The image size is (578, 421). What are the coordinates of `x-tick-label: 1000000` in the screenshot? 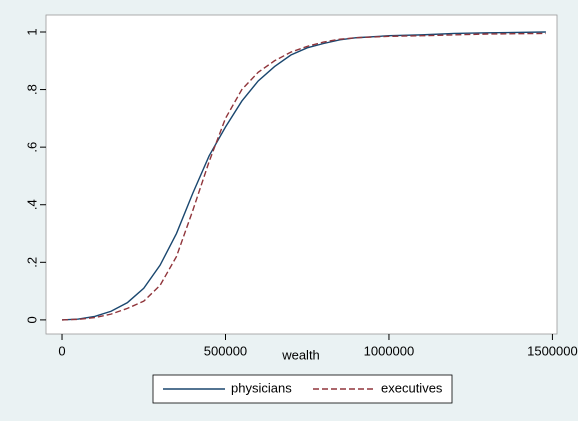 It's located at (389, 350).